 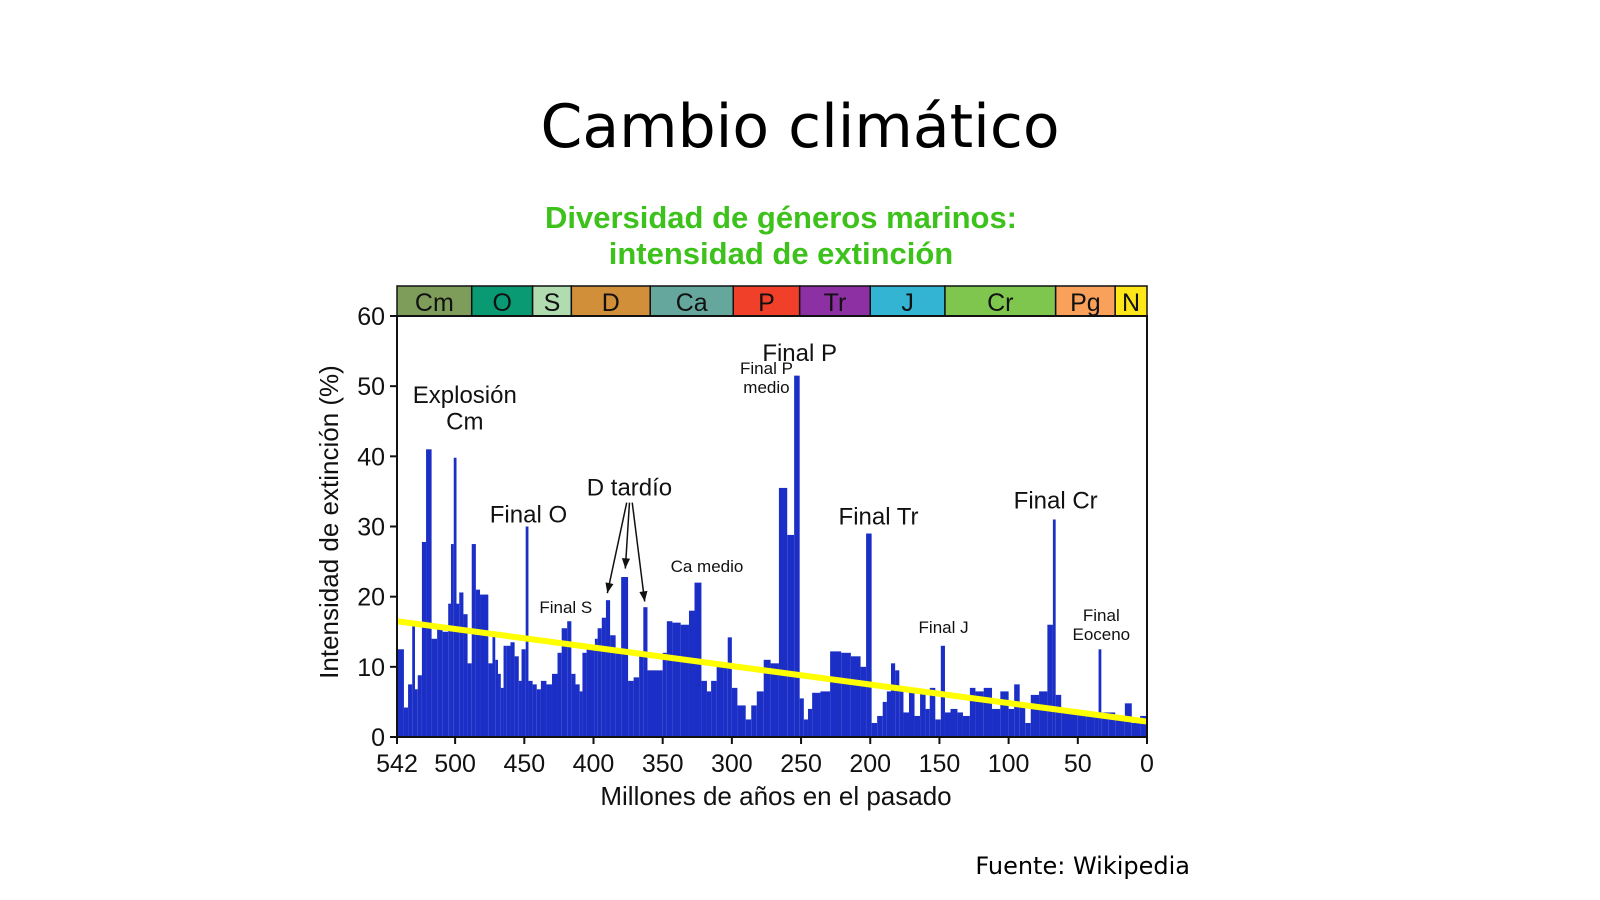 What do you see at coordinates (801, 764) in the screenshot?
I see `x-tick-label: 250` at bounding box center [801, 764].